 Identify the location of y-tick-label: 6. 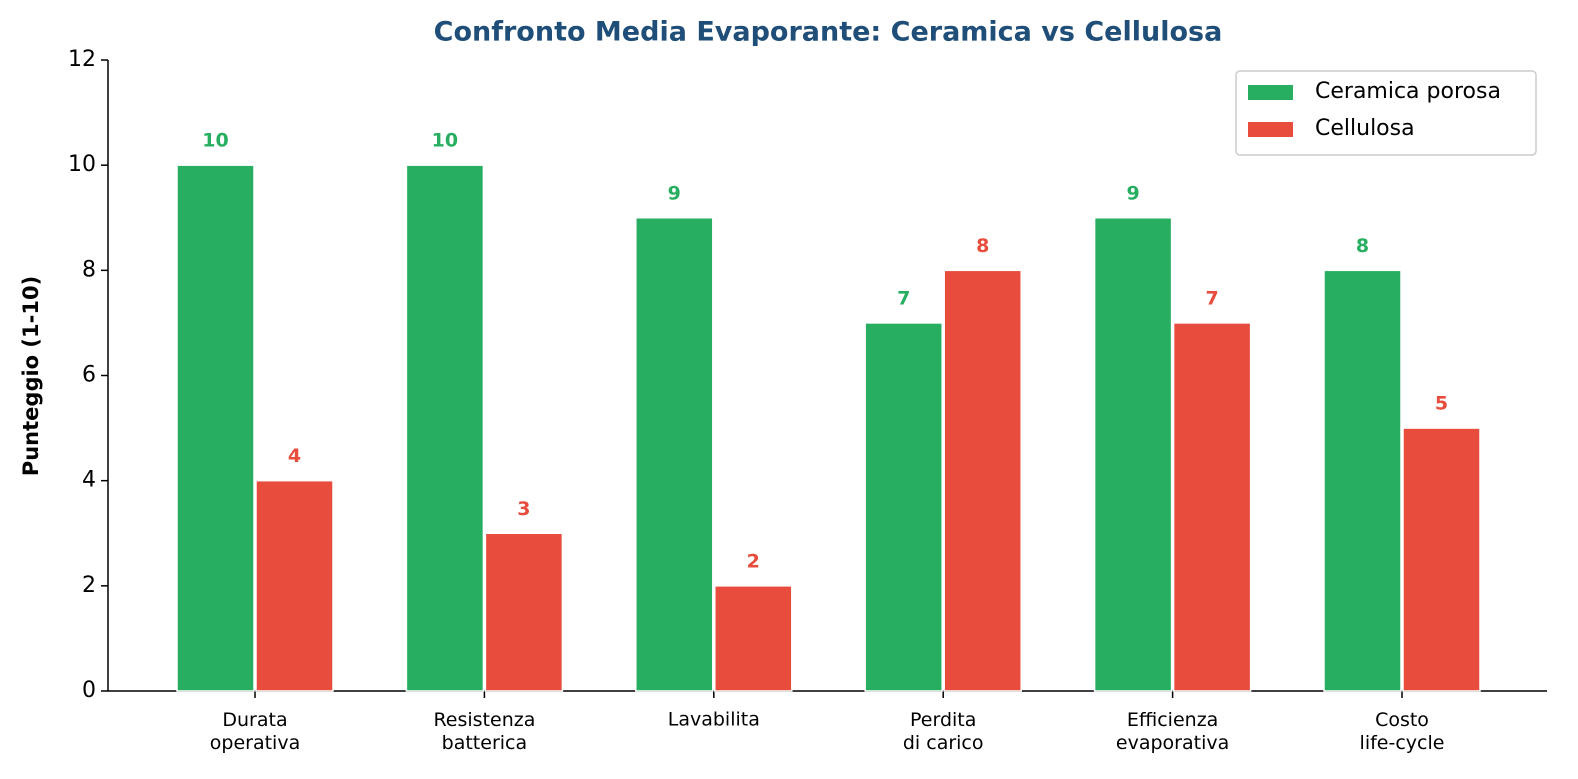
(89, 375).